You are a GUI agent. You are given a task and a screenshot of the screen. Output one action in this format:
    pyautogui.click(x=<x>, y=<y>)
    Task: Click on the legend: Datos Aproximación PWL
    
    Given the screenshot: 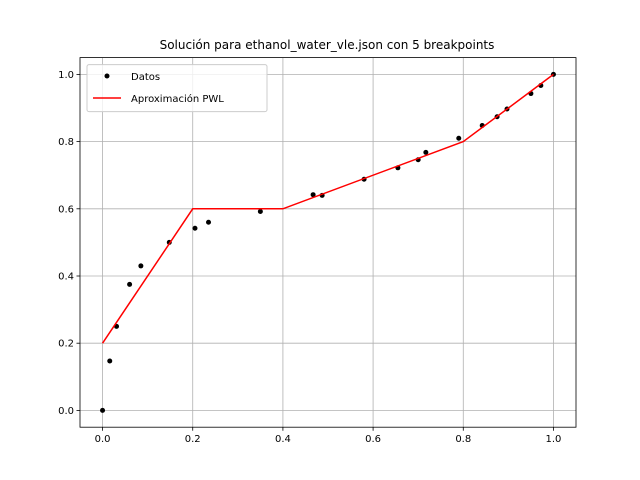 What is the action you would take?
    pyautogui.click(x=177, y=88)
    